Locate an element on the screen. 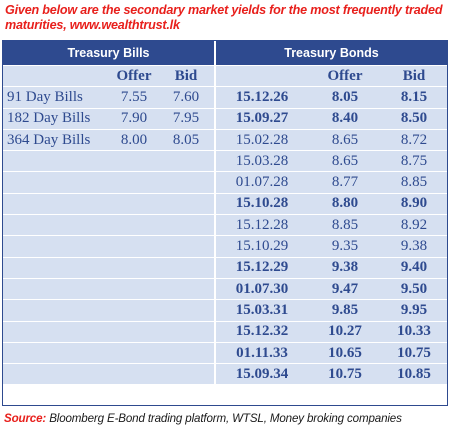 This screenshot has height=437, width=450. bond-row: 15.09.34 10.75 10.85 is located at coordinates (331, 375).